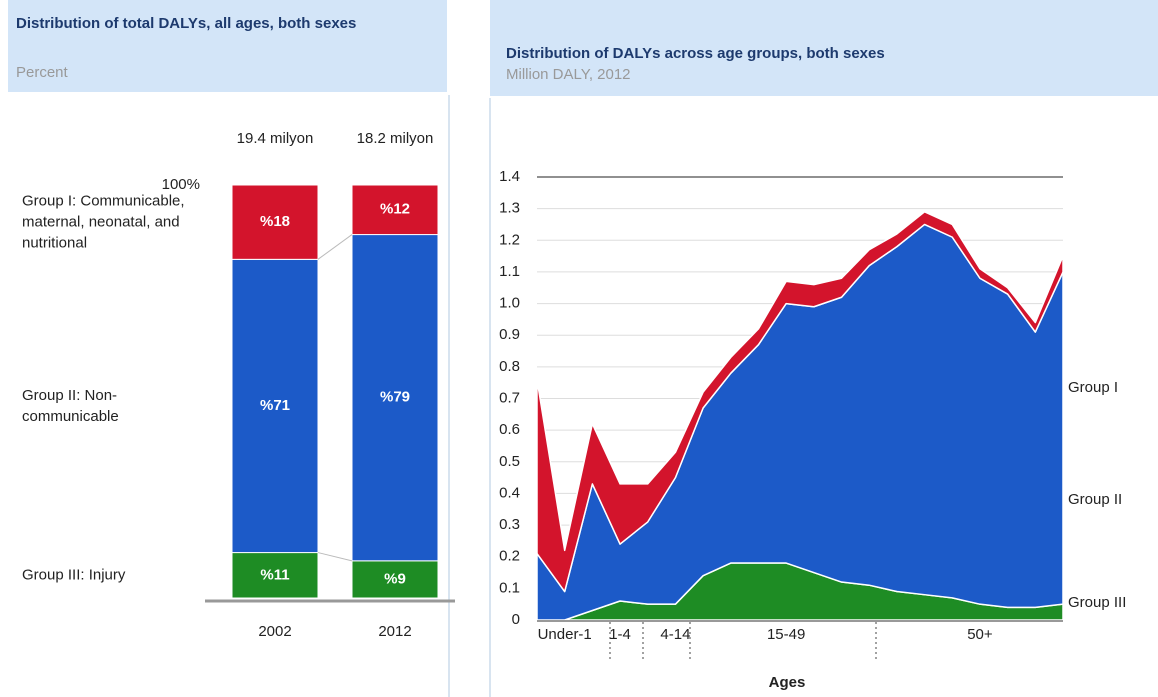 Image resolution: width=1158 pixels, height=697 pixels. Describe the element at coordinates (743, 641) in the screenshot. I see `age-group-separators` at that location.